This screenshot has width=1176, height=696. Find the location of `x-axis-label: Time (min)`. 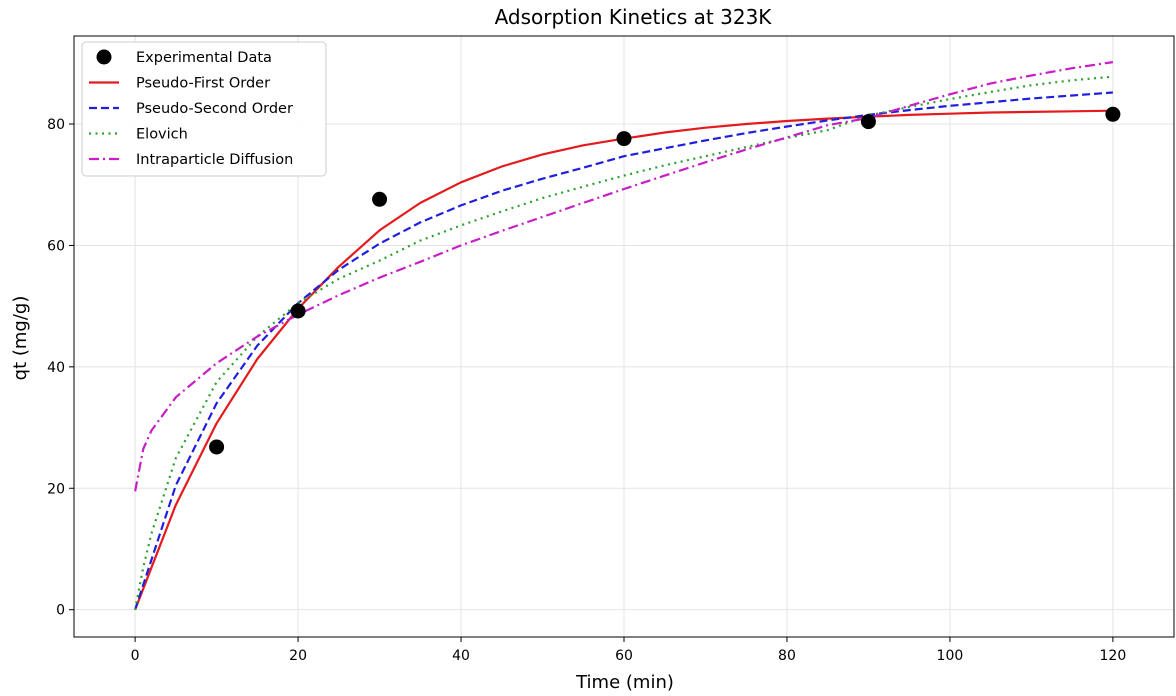

x-axis-label: Time (min) is located at coordinates (624, 682).